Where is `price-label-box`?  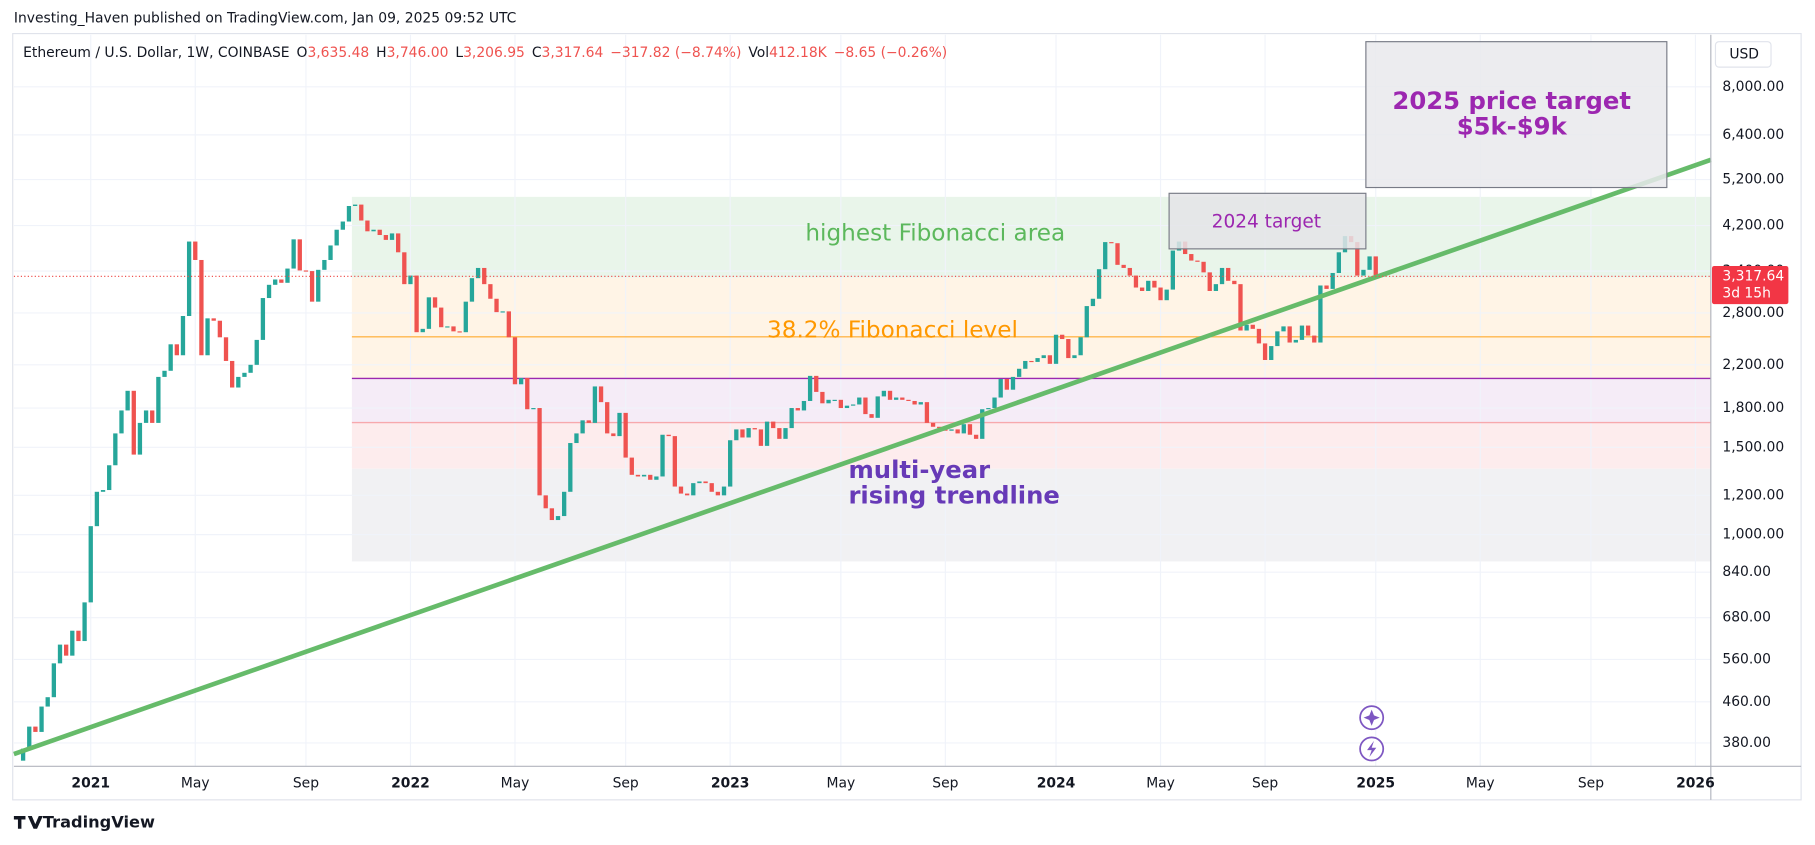 price-label-box is located at coordinates (1750, 285).